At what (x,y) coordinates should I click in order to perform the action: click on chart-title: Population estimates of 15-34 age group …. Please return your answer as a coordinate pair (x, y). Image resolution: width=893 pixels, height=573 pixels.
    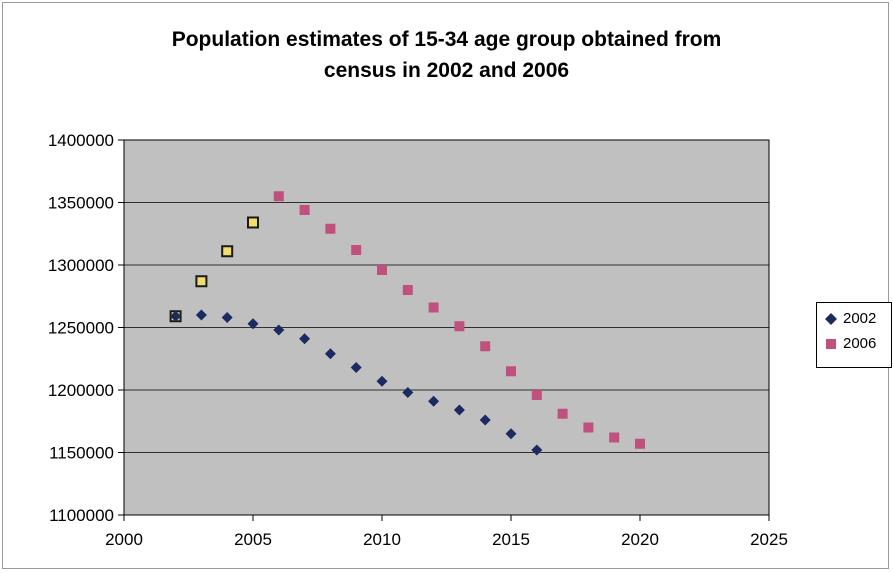
    Looking at the image, I should click on (446, 55).